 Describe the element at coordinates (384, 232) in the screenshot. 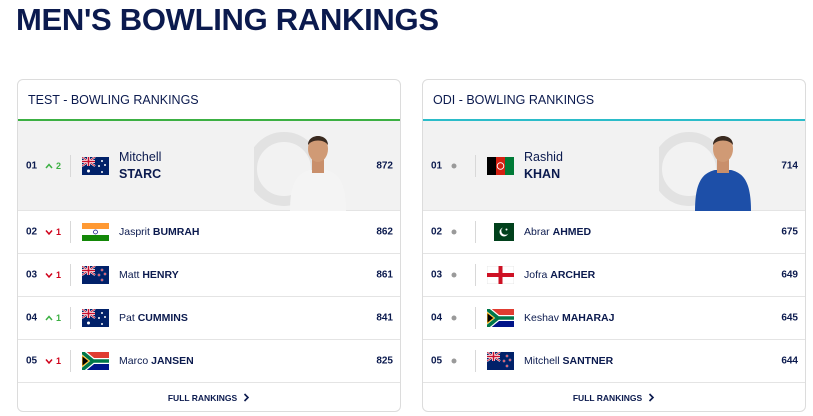

I see `rating: 862` at that location.